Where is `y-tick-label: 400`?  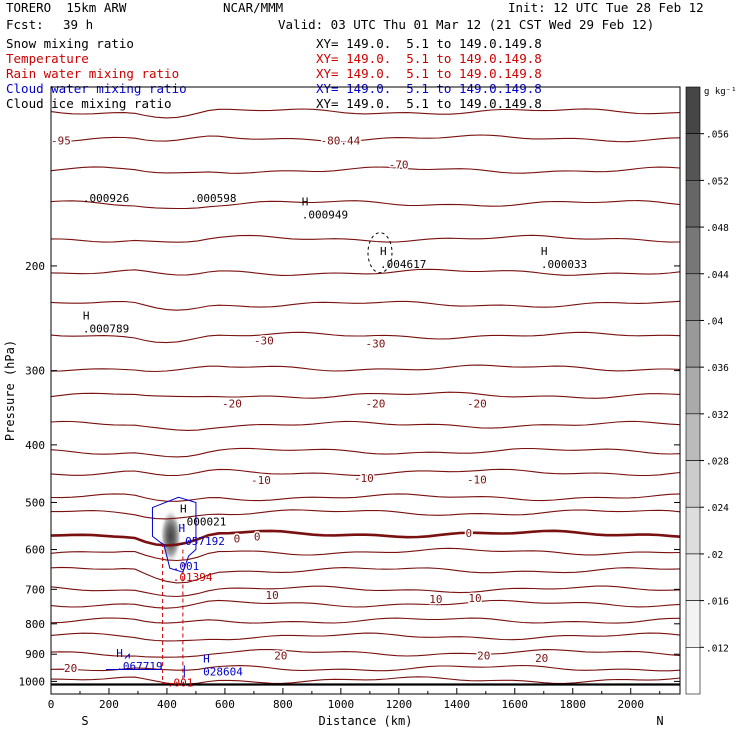
y-tick-label: 400 is located at coordinates (35, 445).